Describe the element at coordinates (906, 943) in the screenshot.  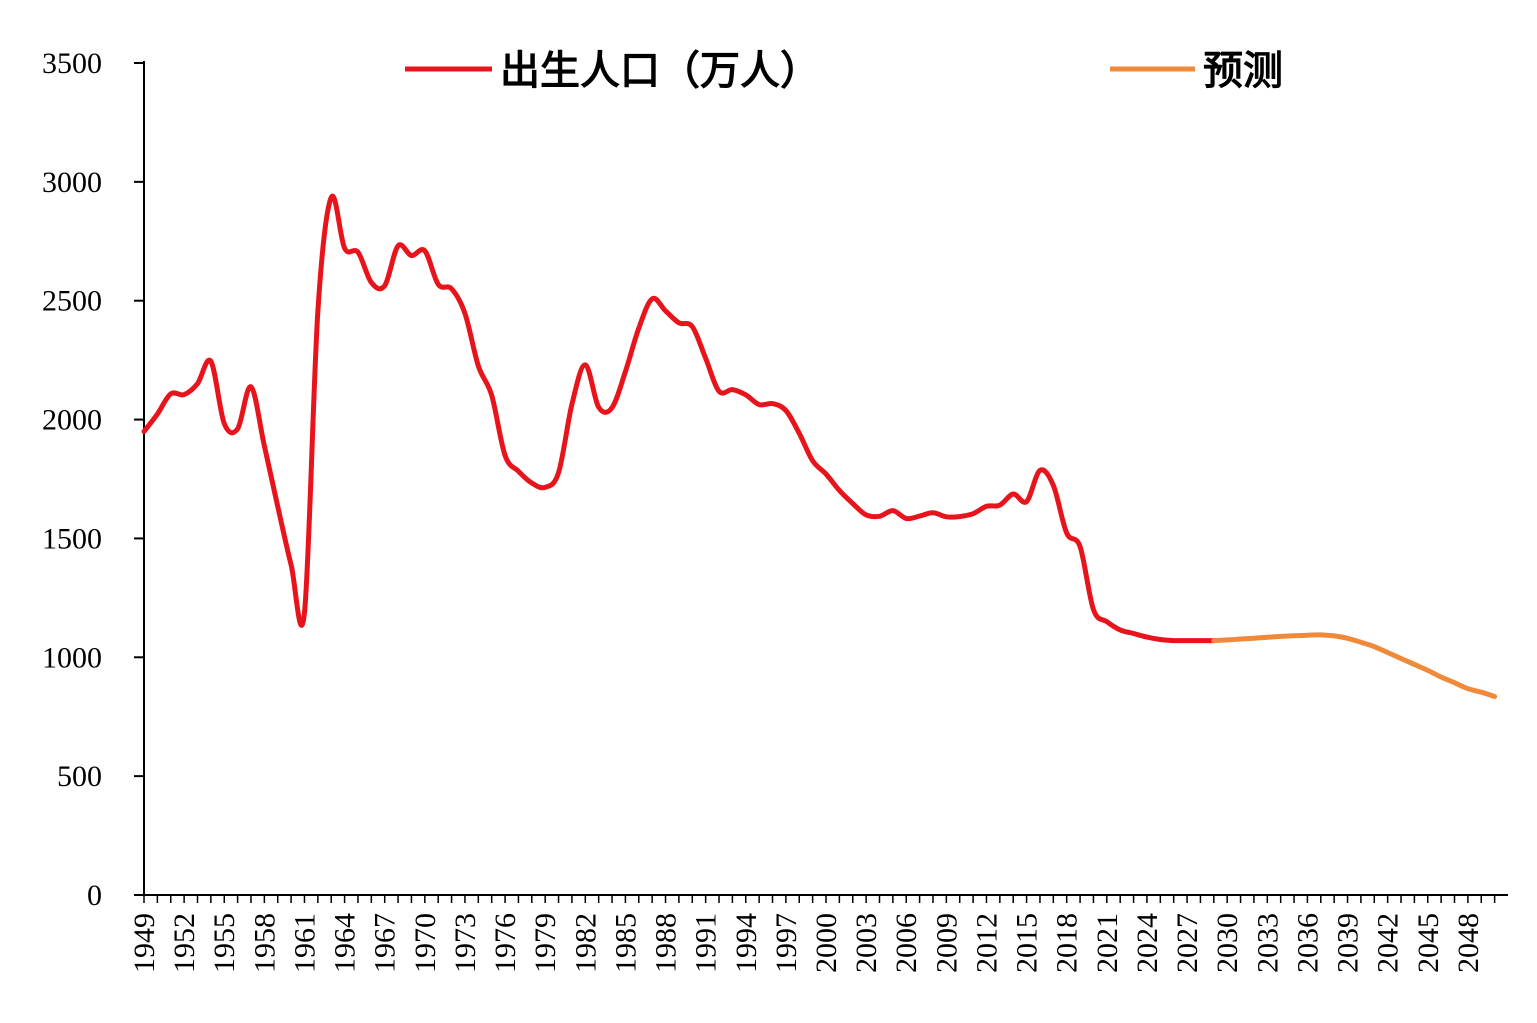
I see `x-tick-label: 2006` at that location.